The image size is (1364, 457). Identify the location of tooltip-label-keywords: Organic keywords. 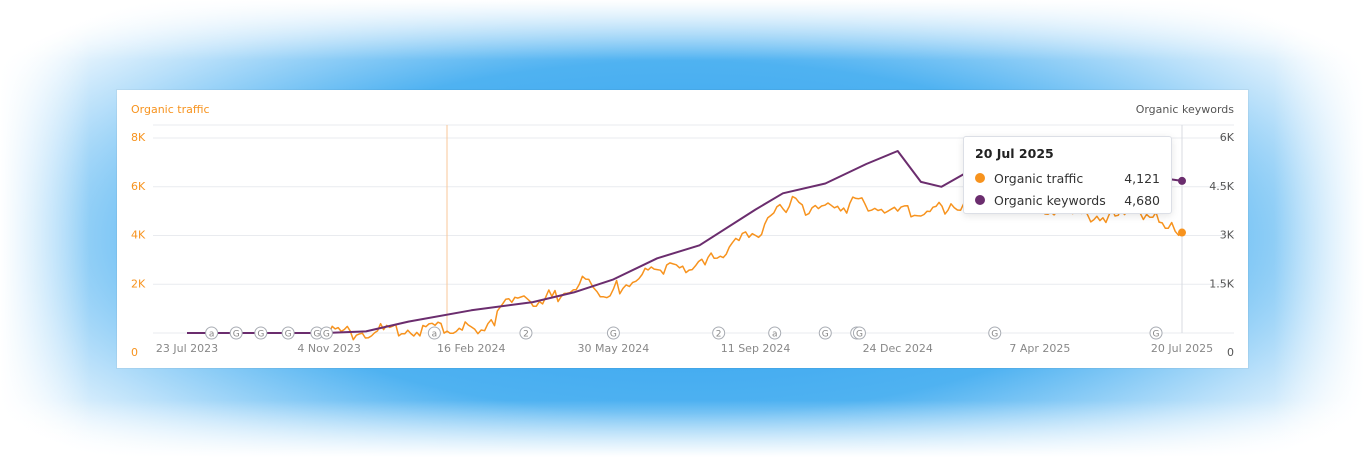
(1050, 200).